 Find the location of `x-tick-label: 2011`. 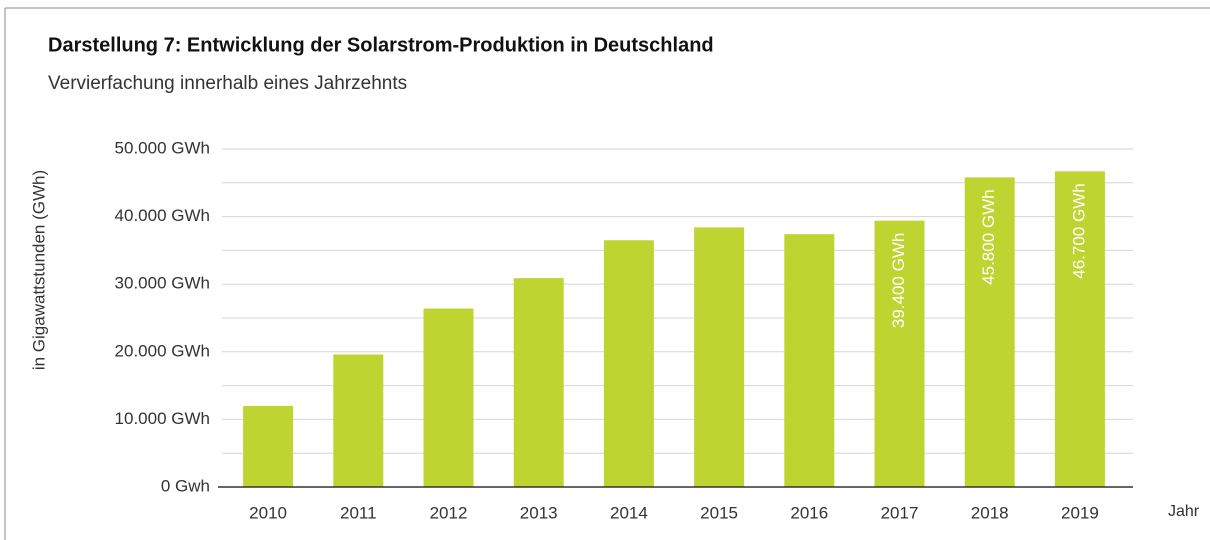

x-tick-label: 2011 is located at coordinates (358, 512).